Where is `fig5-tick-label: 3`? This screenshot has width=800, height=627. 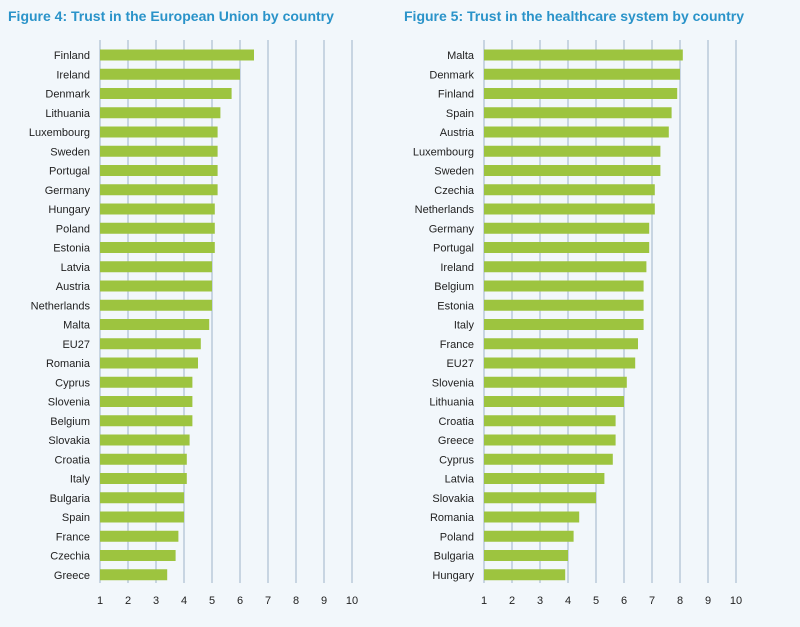 fig5-tick-label: 3 is located at coordinates (540, 601).